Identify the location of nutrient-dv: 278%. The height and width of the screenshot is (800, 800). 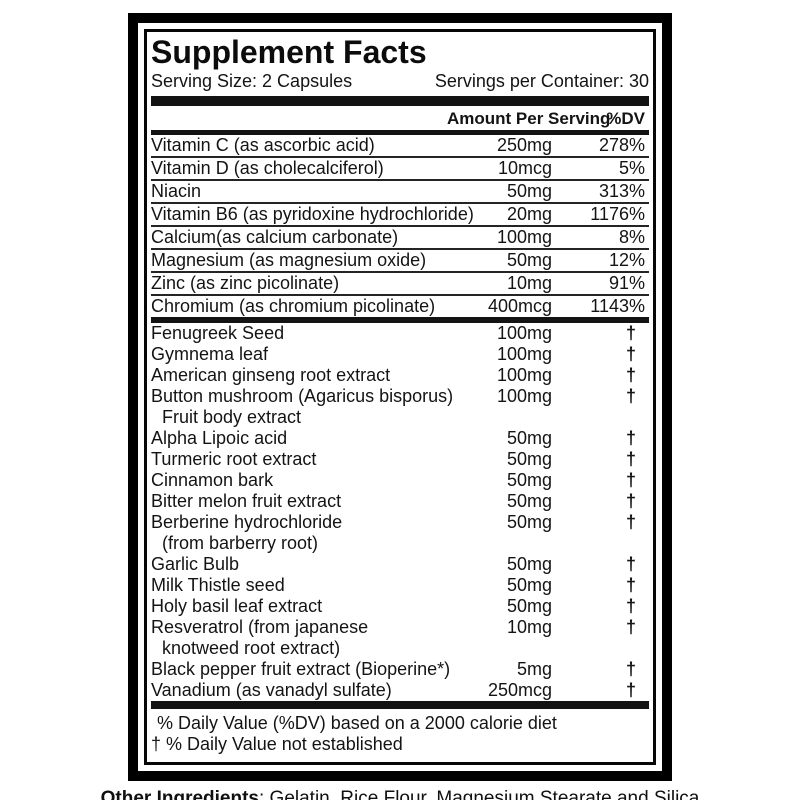
(621, 145).